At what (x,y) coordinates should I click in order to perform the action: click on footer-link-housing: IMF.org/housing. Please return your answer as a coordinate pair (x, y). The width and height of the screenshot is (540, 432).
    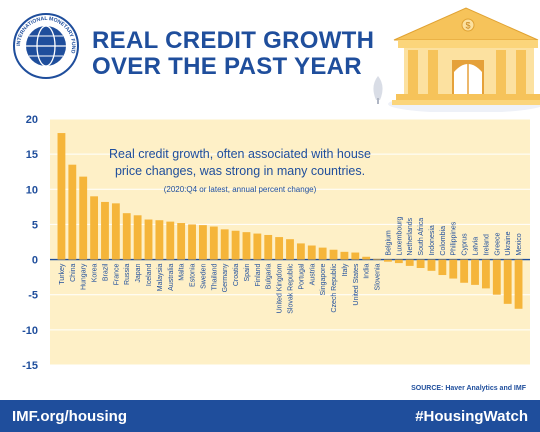
    Looking at the image, I should click on (69, 416).